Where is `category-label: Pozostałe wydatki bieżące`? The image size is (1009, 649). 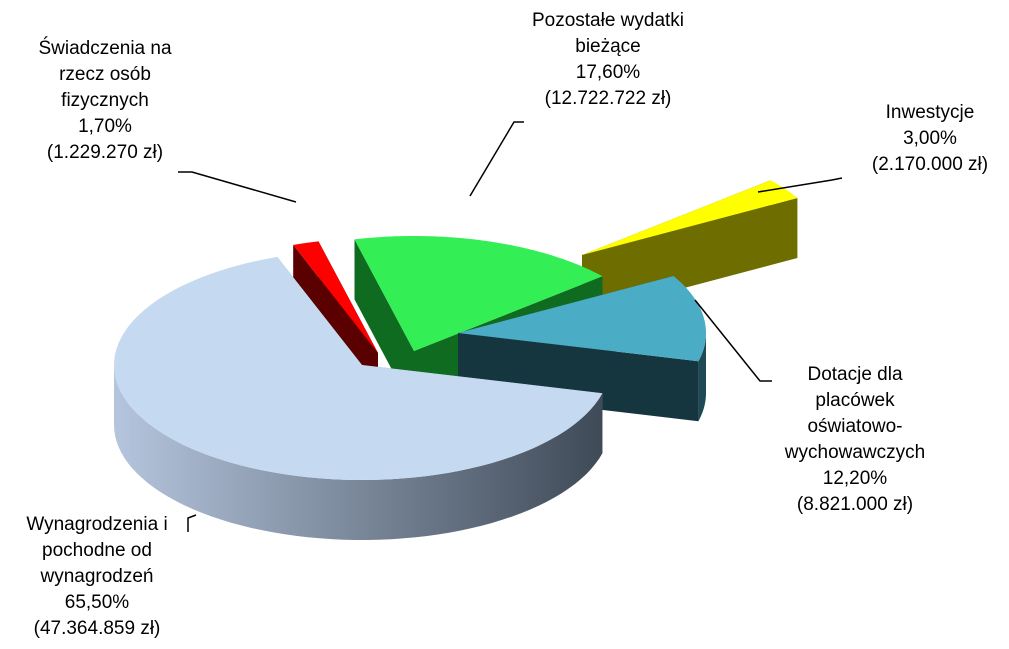
category-label: Pozostałe wydatki bieżące is located at coordinates (608, 33).